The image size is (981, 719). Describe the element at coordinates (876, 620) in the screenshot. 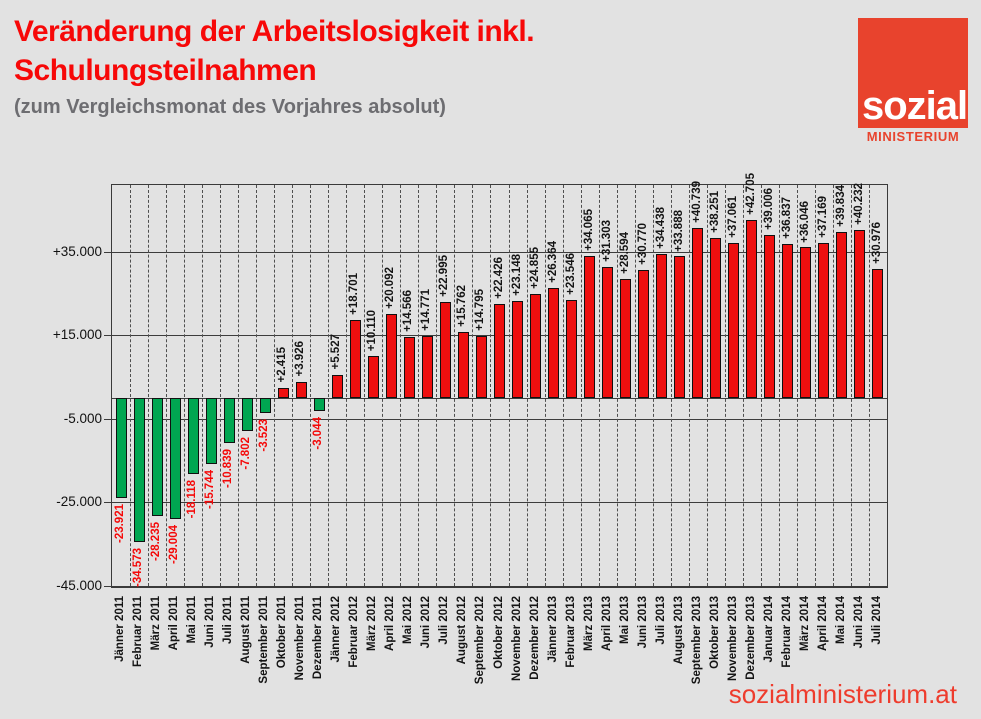

I see `x-axis-label: Juli 2014` at that location.